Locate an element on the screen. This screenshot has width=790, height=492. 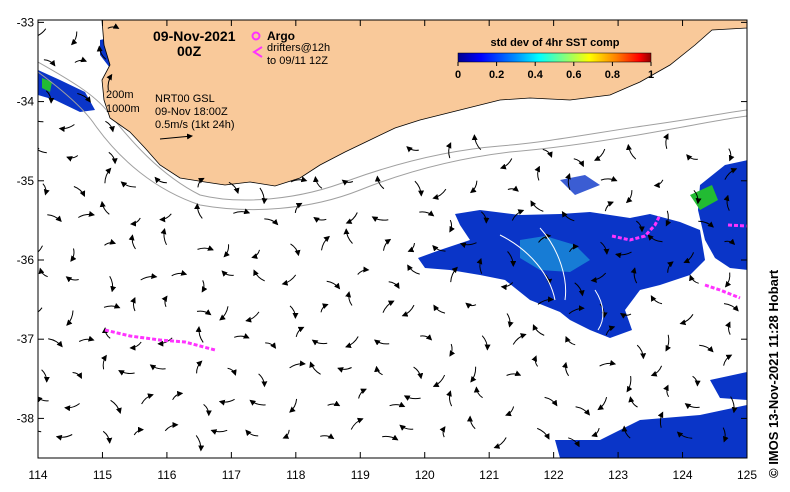
lon-tick-label: 117 is located at coordinates (231, 475).